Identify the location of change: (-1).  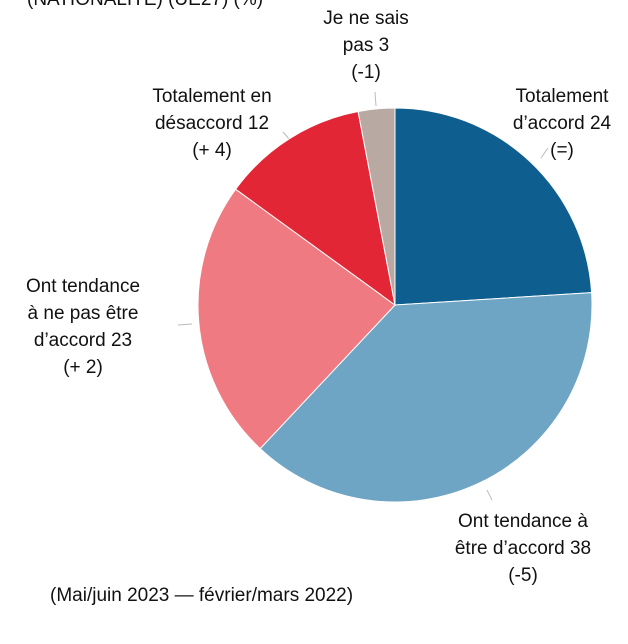
(366, 72).